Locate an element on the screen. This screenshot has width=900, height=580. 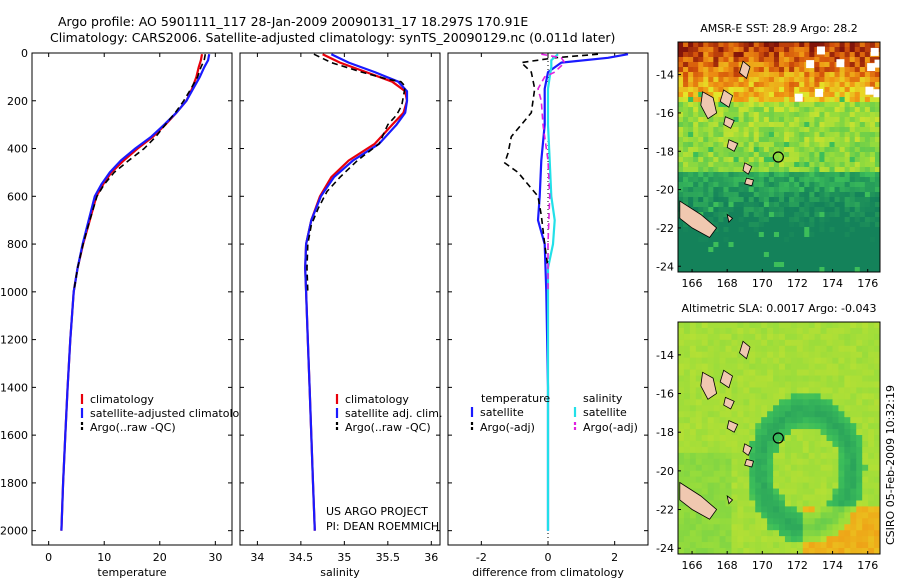
legend-entry: Argo(..raw -QC) is located at coordinates (133, 427).